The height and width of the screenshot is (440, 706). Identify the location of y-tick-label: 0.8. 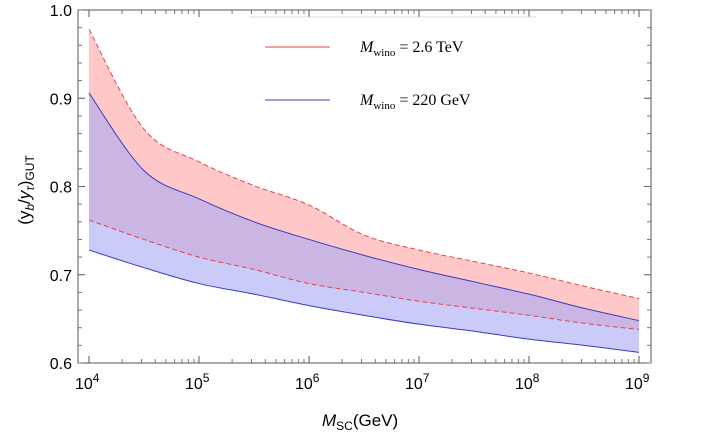
(61, 188).